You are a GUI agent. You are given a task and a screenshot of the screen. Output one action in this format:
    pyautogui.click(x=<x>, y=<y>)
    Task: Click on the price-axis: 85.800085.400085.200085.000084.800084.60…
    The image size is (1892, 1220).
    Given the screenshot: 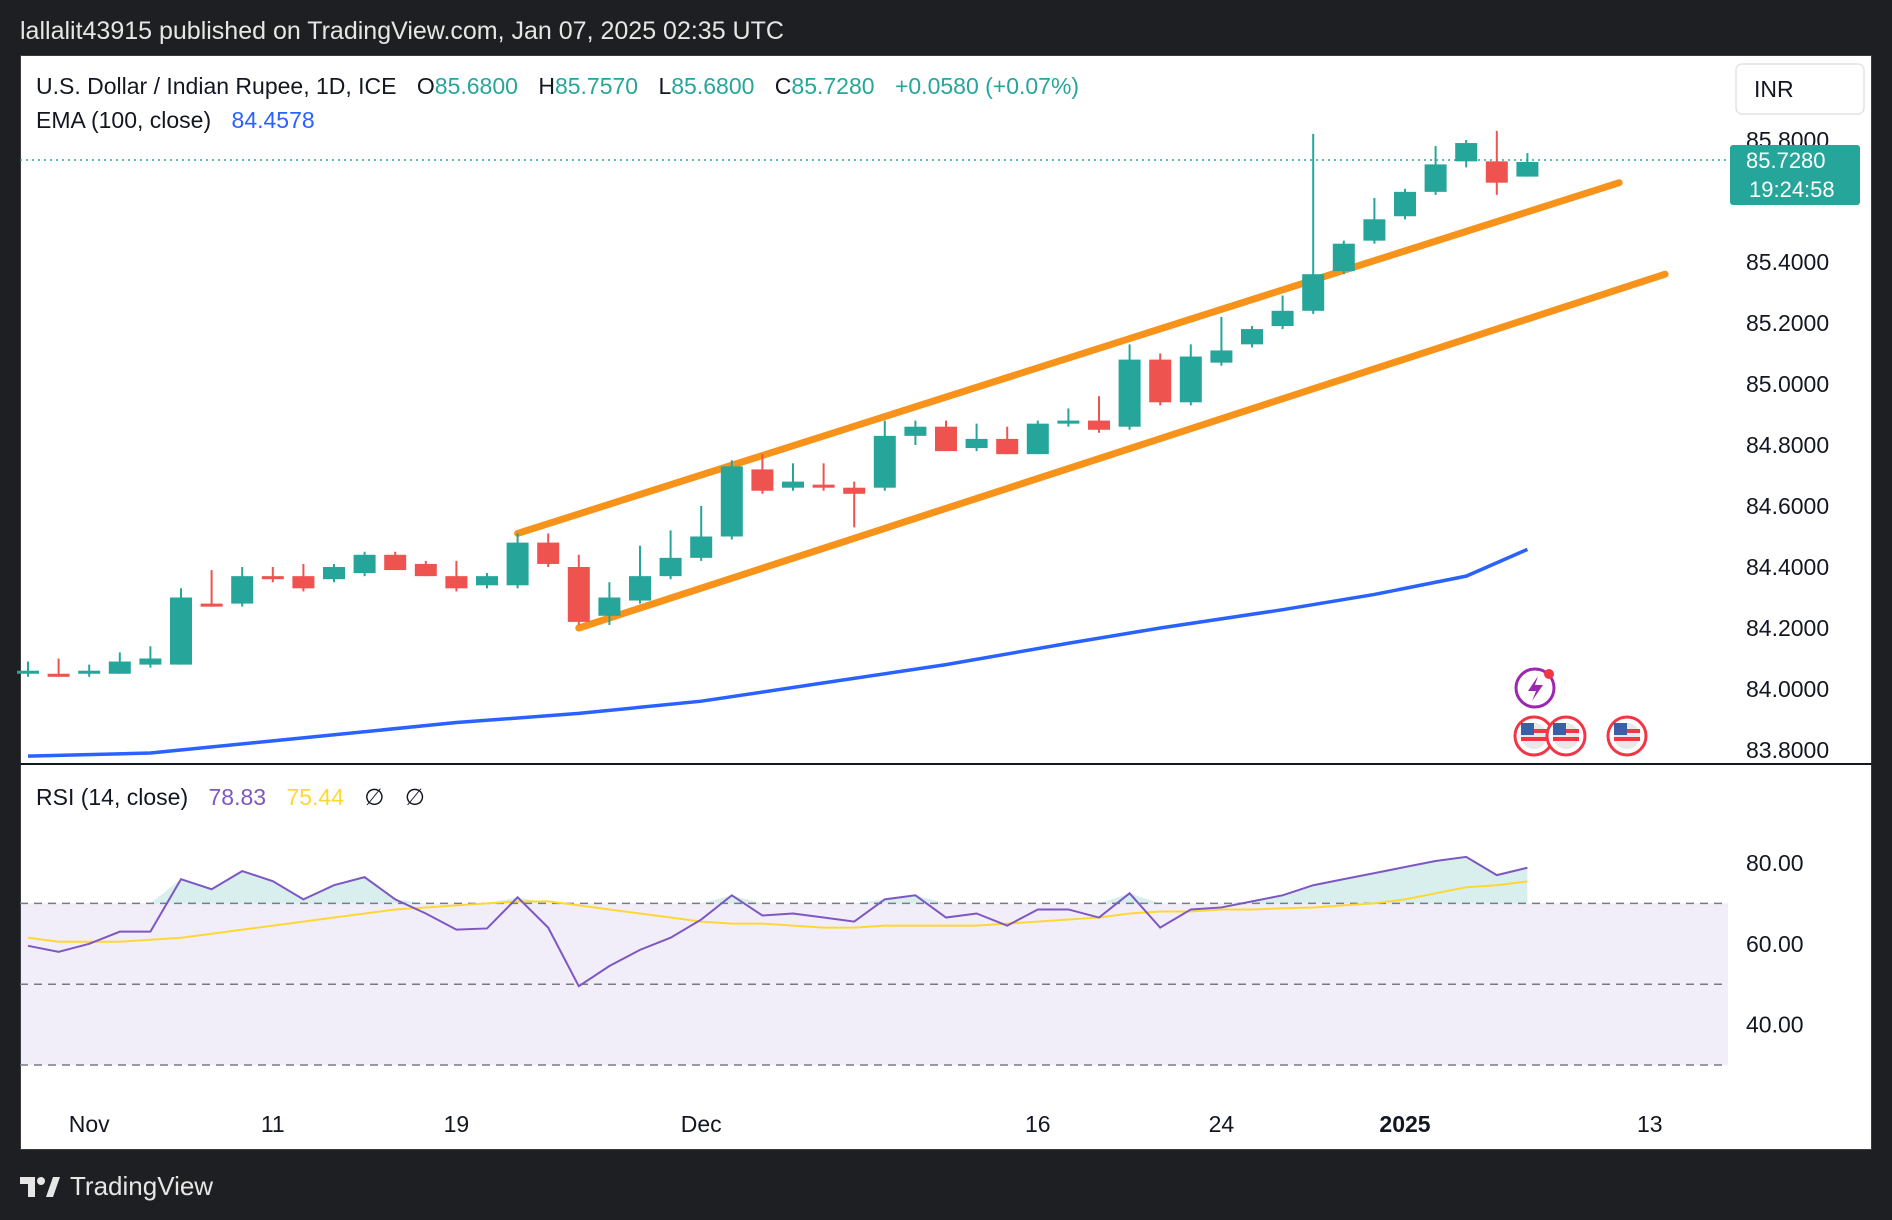 What is the action you would take?
    pyautogui.click(x=1787, y=445)
    